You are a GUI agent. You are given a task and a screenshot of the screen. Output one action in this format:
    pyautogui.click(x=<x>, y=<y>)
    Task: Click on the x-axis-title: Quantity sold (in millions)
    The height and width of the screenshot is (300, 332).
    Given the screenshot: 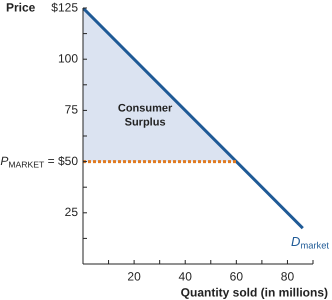 What is the action you would take?
    pyautogui.click(x=254, y=292)
    